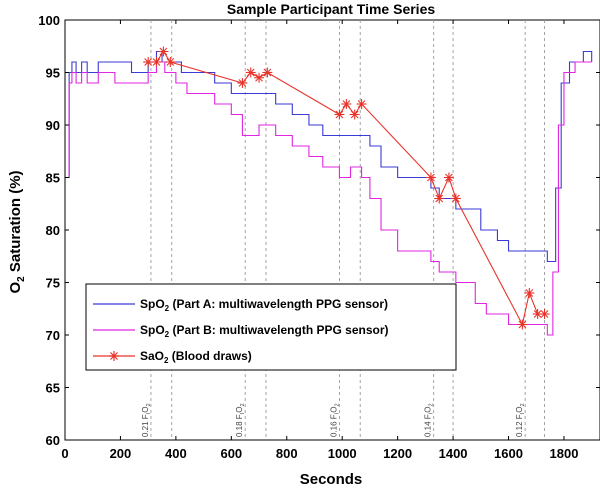 This screenshot has width=600, height=488. I want to click on y-axis-label-main: O, so click(15, 288).